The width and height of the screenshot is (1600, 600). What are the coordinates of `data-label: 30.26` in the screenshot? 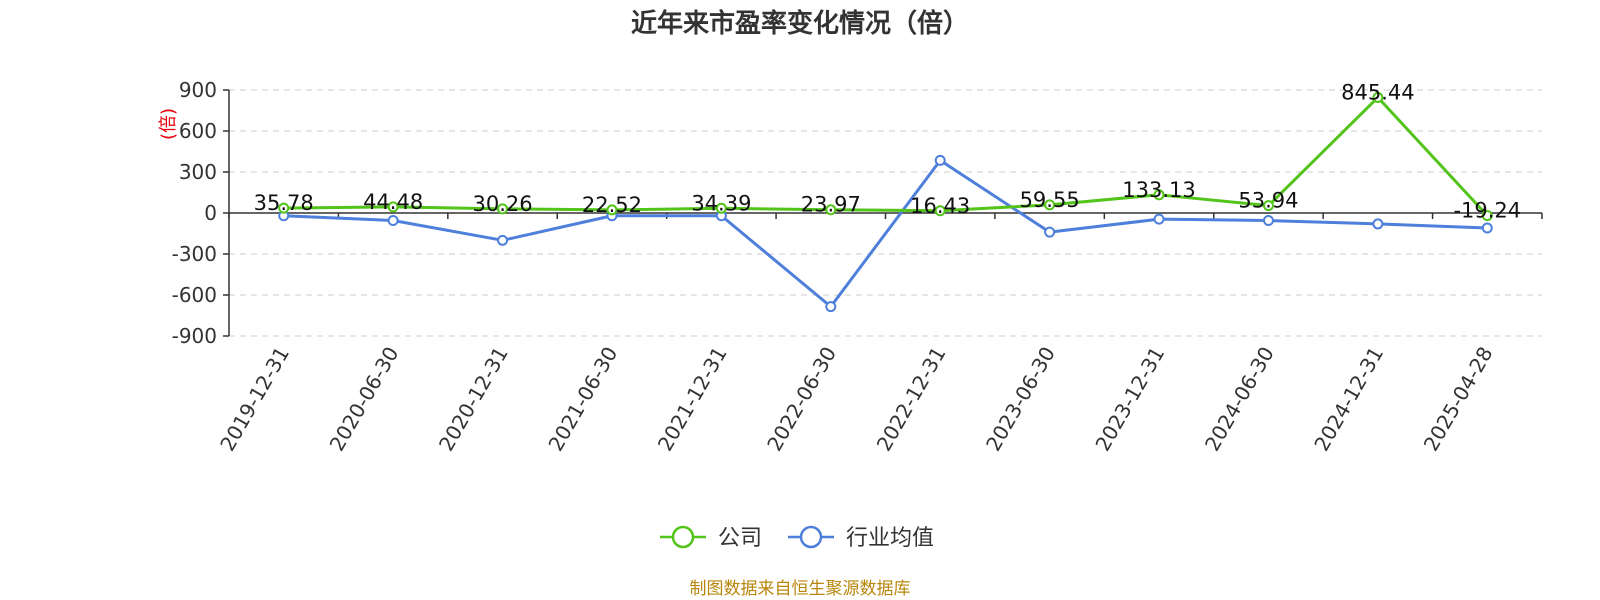 It's located at (502, 204).